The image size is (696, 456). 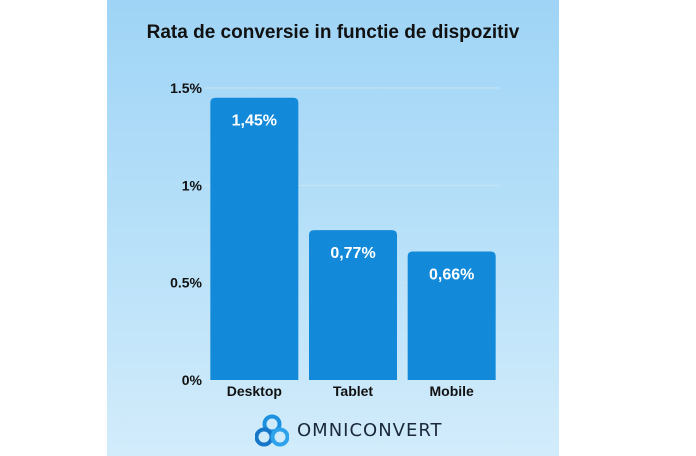 What do you see at coordinates (370, 430) in the screenshot?
I see `brand-name: OMNICONVERT` at bounding box center [370, 430].